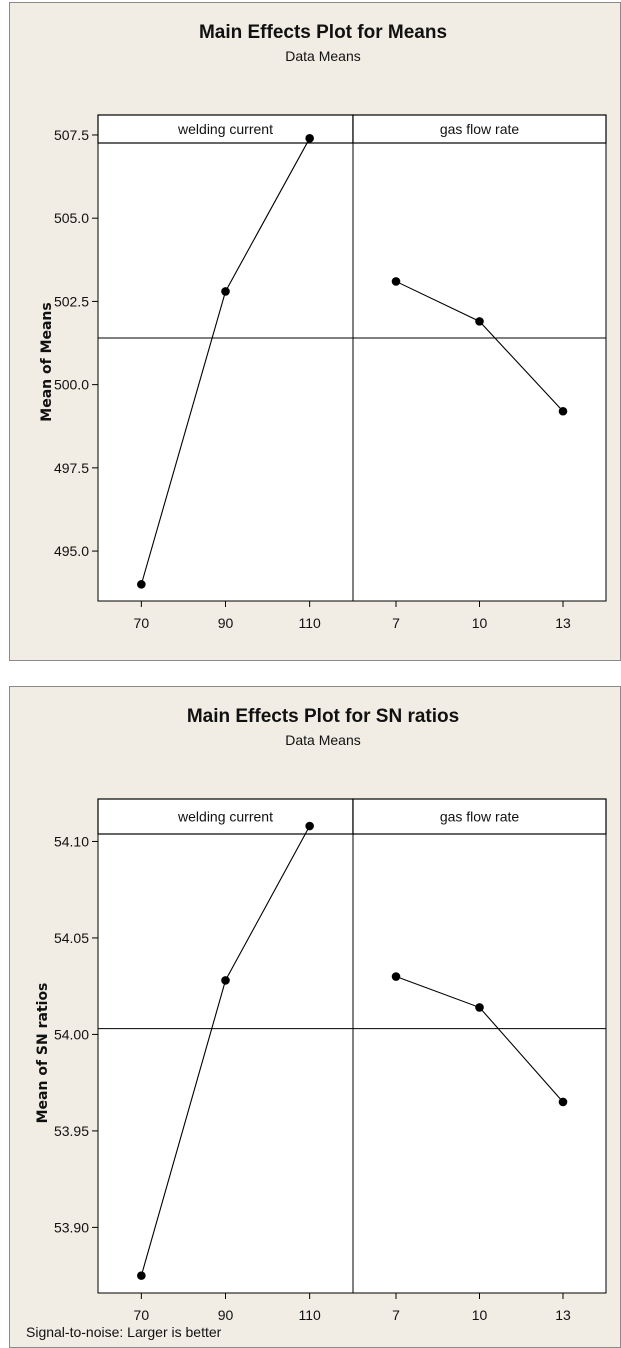 This screenshot has height=1348, width=621. I want to click on y-tick-label: 54.05, so click(71, 938).